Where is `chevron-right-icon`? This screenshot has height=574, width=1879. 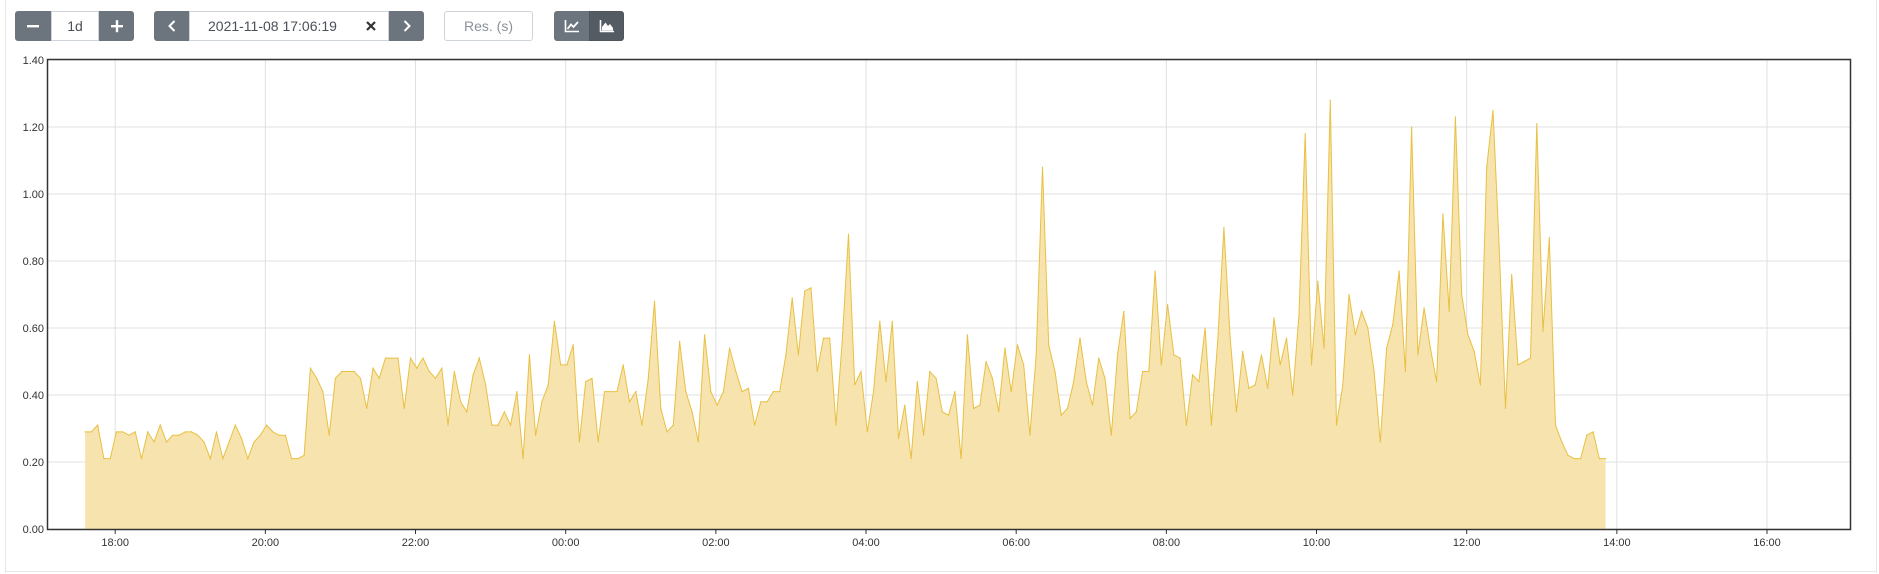
chevron-right-icon is located at coordinates (407, 26).